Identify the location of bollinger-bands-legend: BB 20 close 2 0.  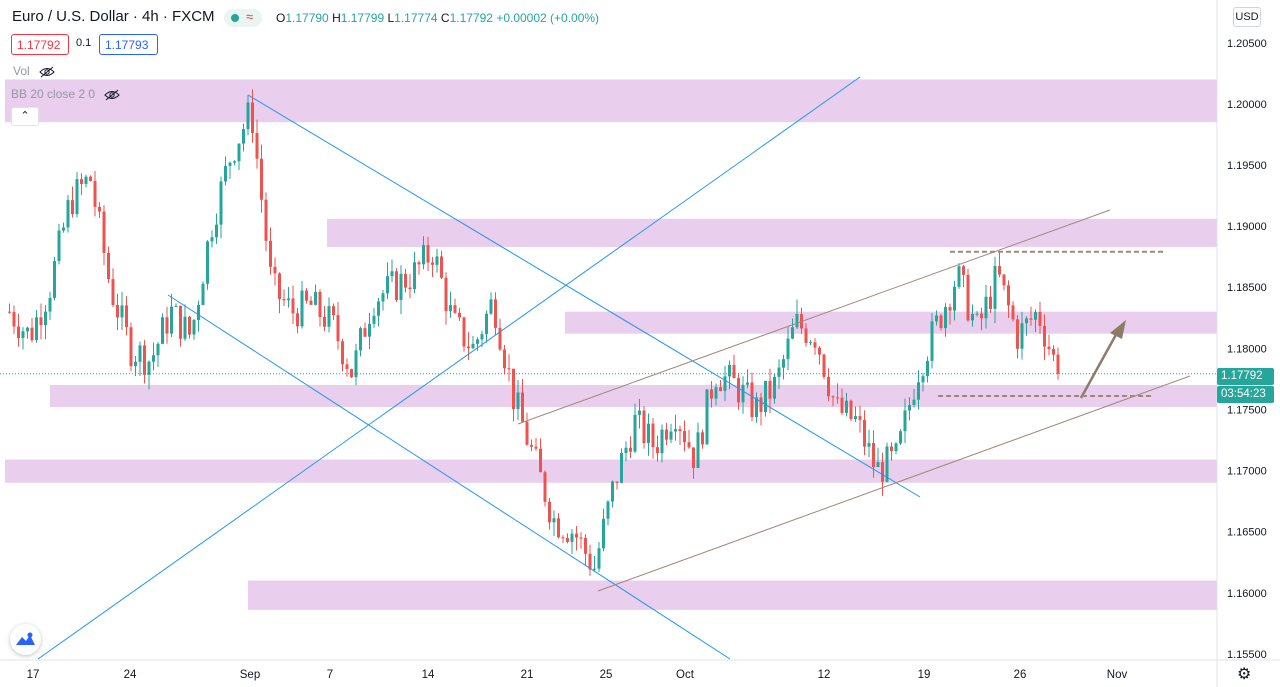
(66, 94).